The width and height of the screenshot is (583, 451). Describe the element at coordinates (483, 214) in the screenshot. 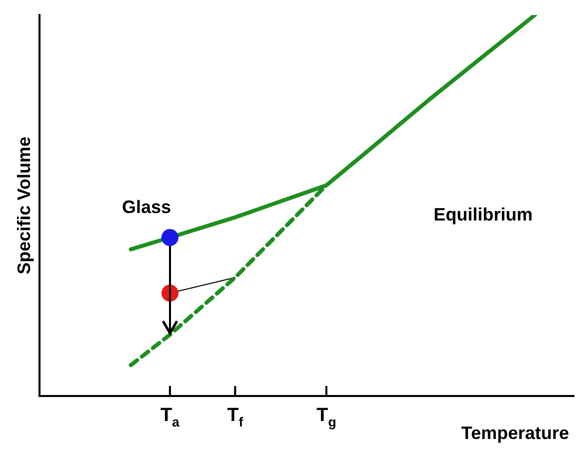

I see `annotation: Equilibrium` at that location.